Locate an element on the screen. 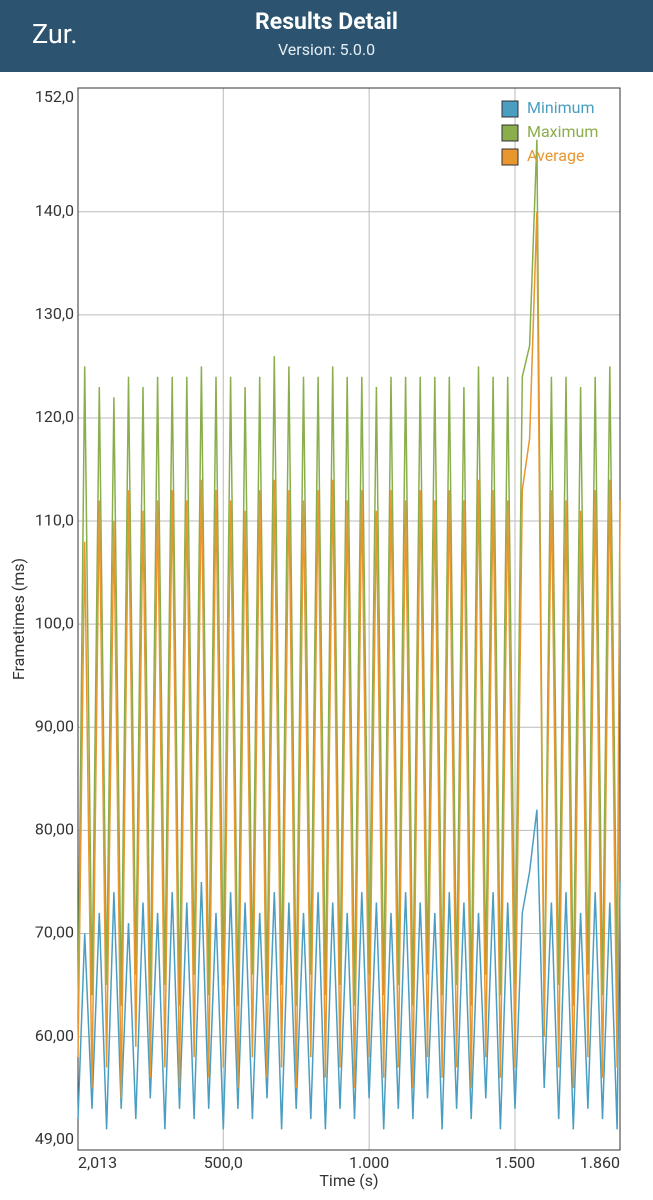 The height and width of the screenshot is (1200, 653). header: Zur. Results Detail Version: 5.0.0 is located at coordinates (326, 36).